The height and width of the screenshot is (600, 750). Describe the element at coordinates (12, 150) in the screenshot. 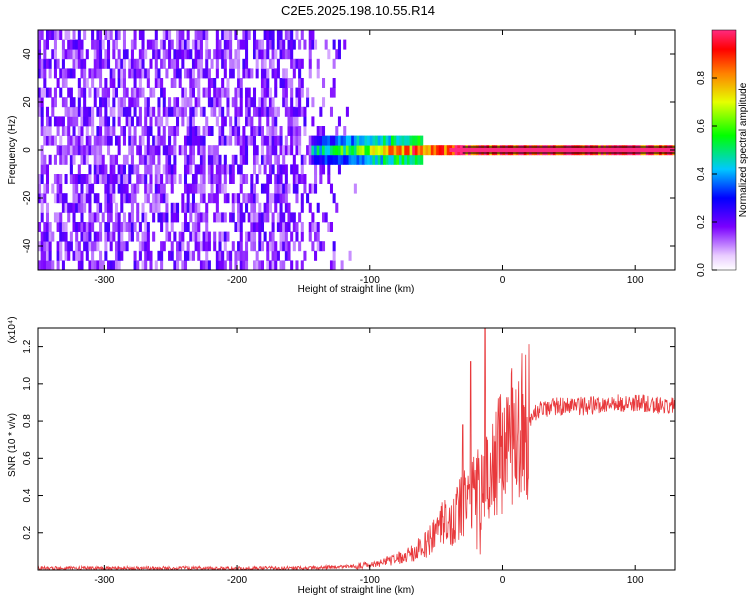

I see `spectrogram-y-axis-label: Frequency (Hz)` at that location.